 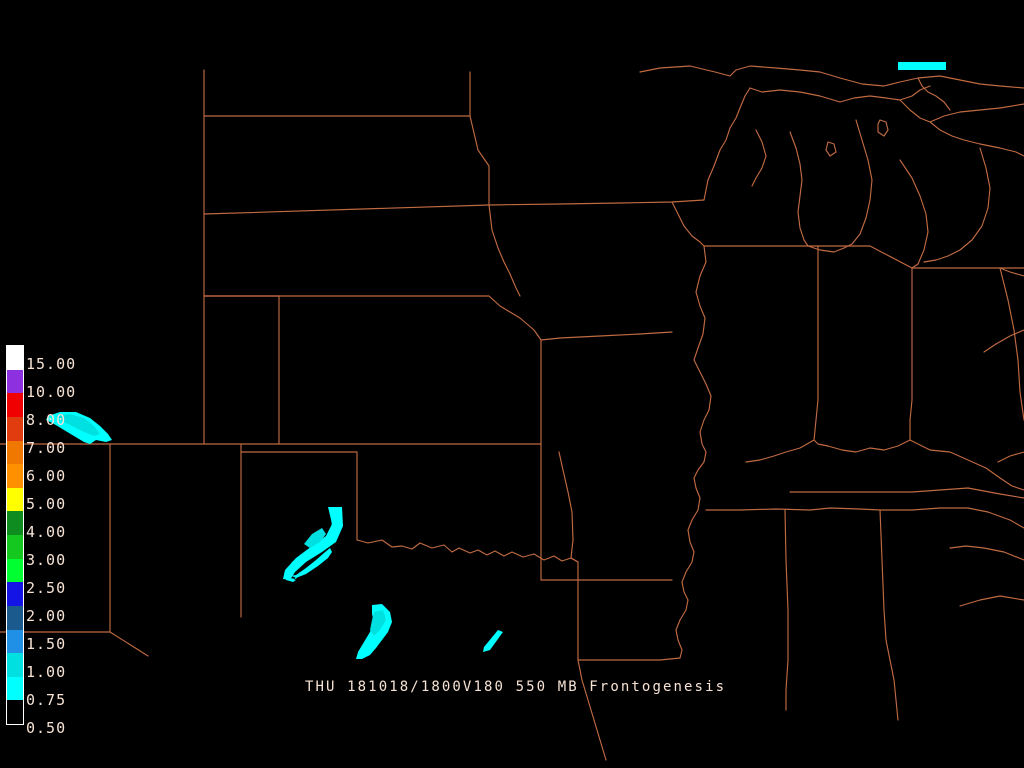 I want to click on border-ky-va, so click(x=966, y=465).